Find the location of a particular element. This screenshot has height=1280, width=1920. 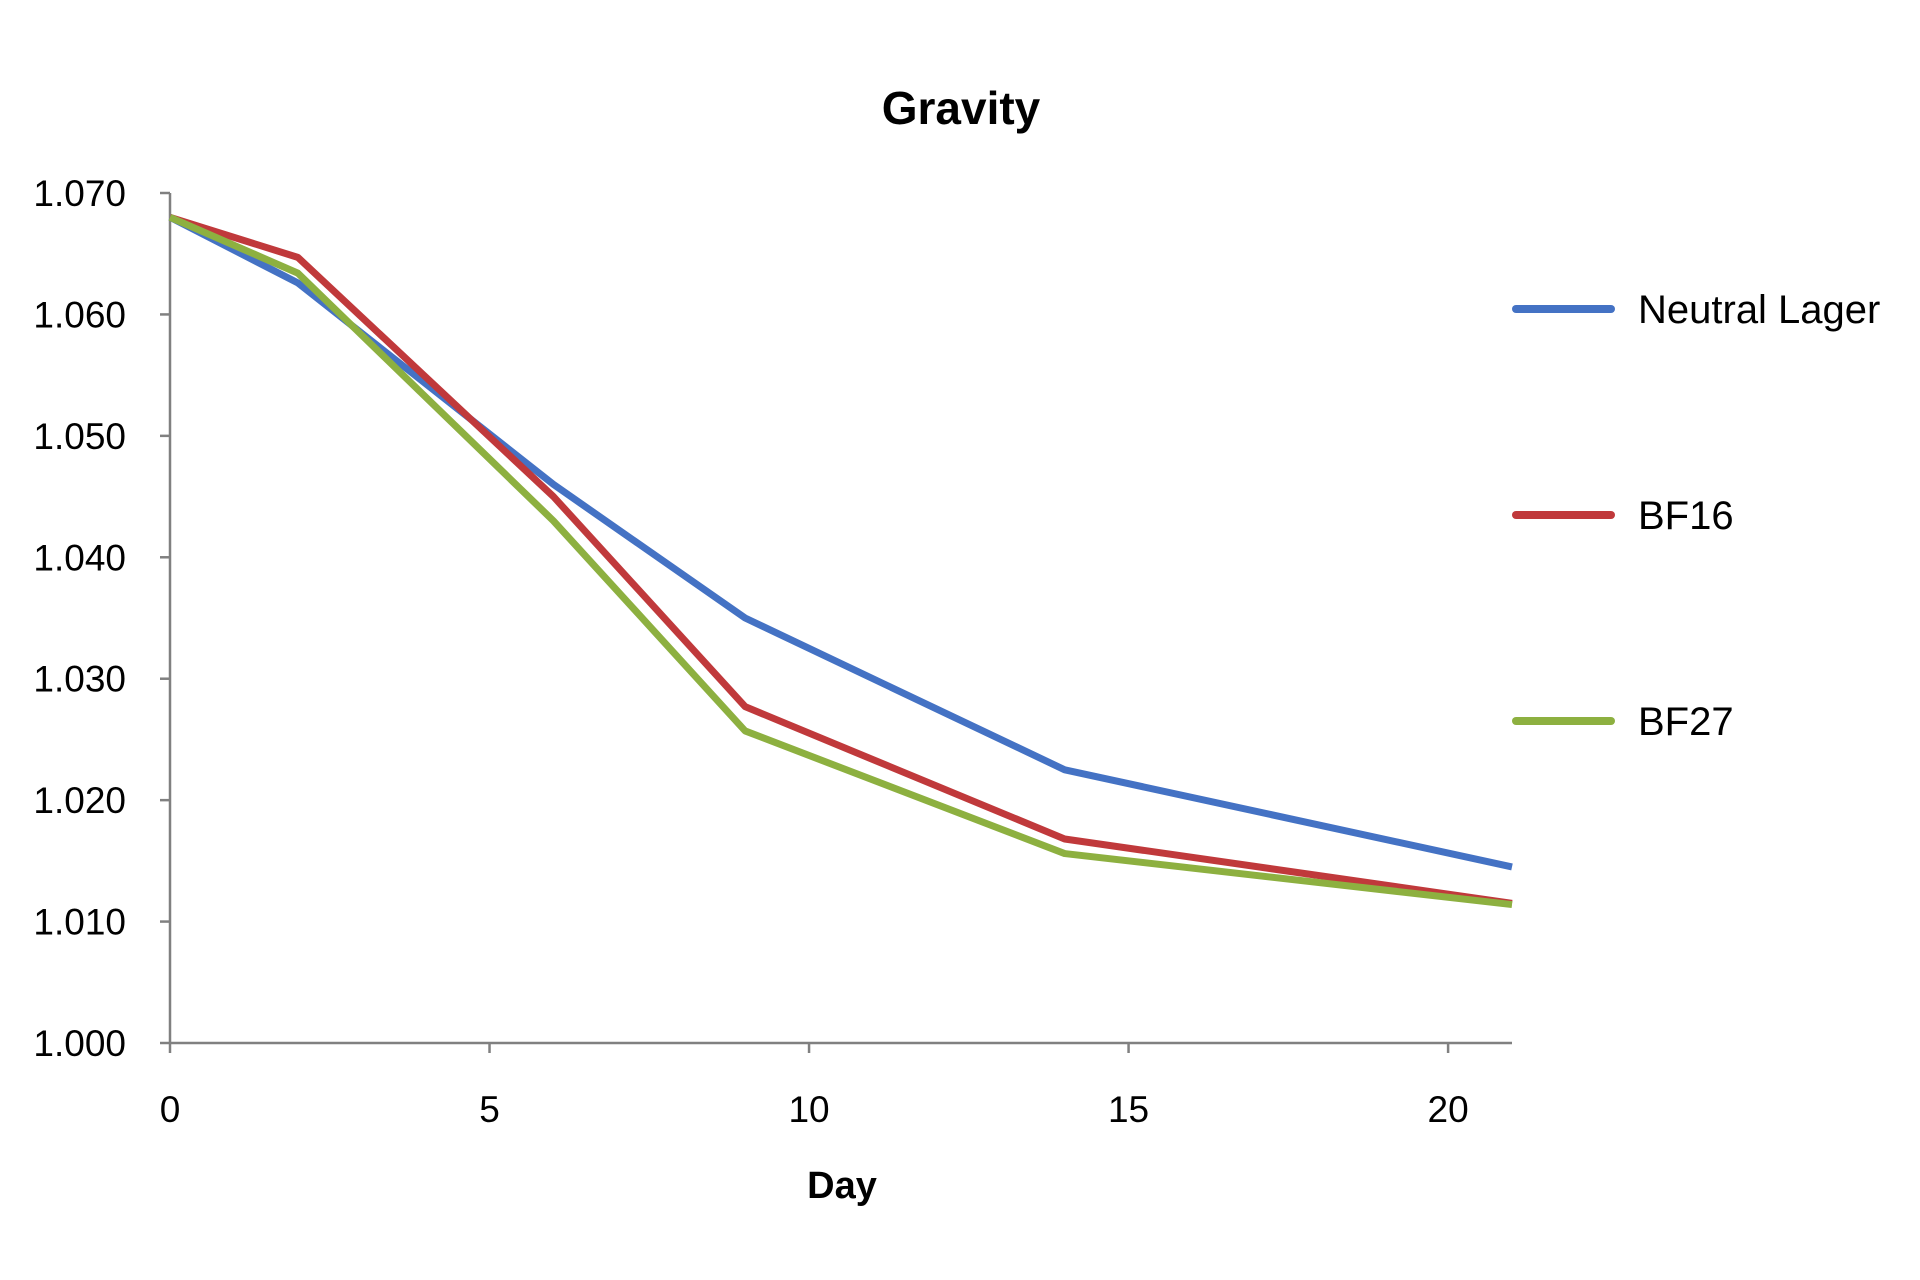

x-tick-label: 15 is located at coordinates (1128, 1109).